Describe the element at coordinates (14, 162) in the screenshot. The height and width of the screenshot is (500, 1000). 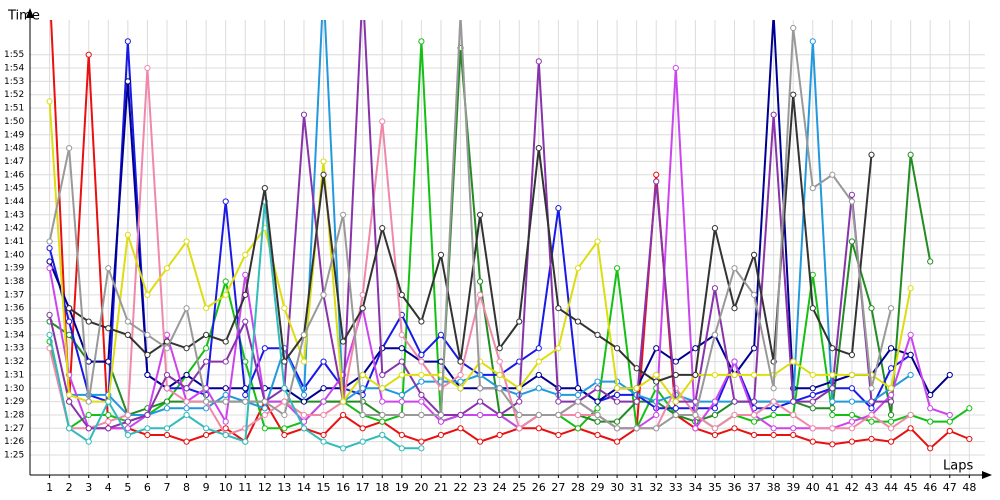
I see `y-tick-label: 1:47` at that location.